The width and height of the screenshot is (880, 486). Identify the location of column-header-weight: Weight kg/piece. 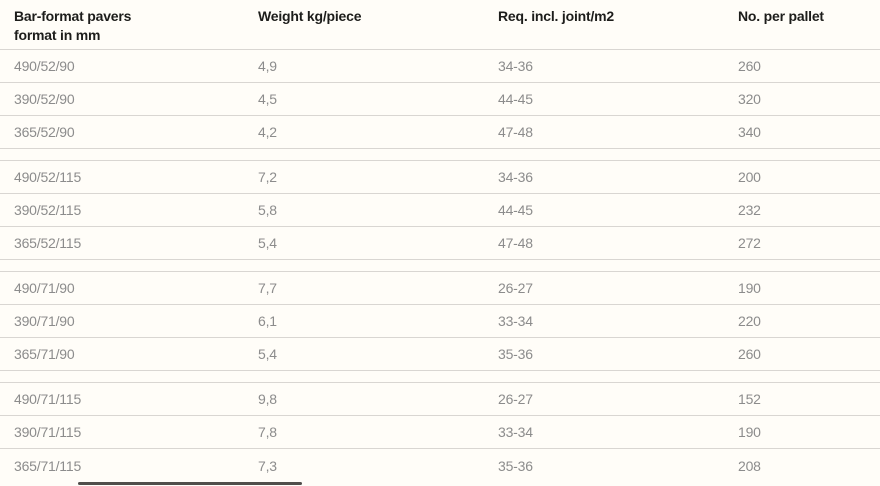
(310, 16).